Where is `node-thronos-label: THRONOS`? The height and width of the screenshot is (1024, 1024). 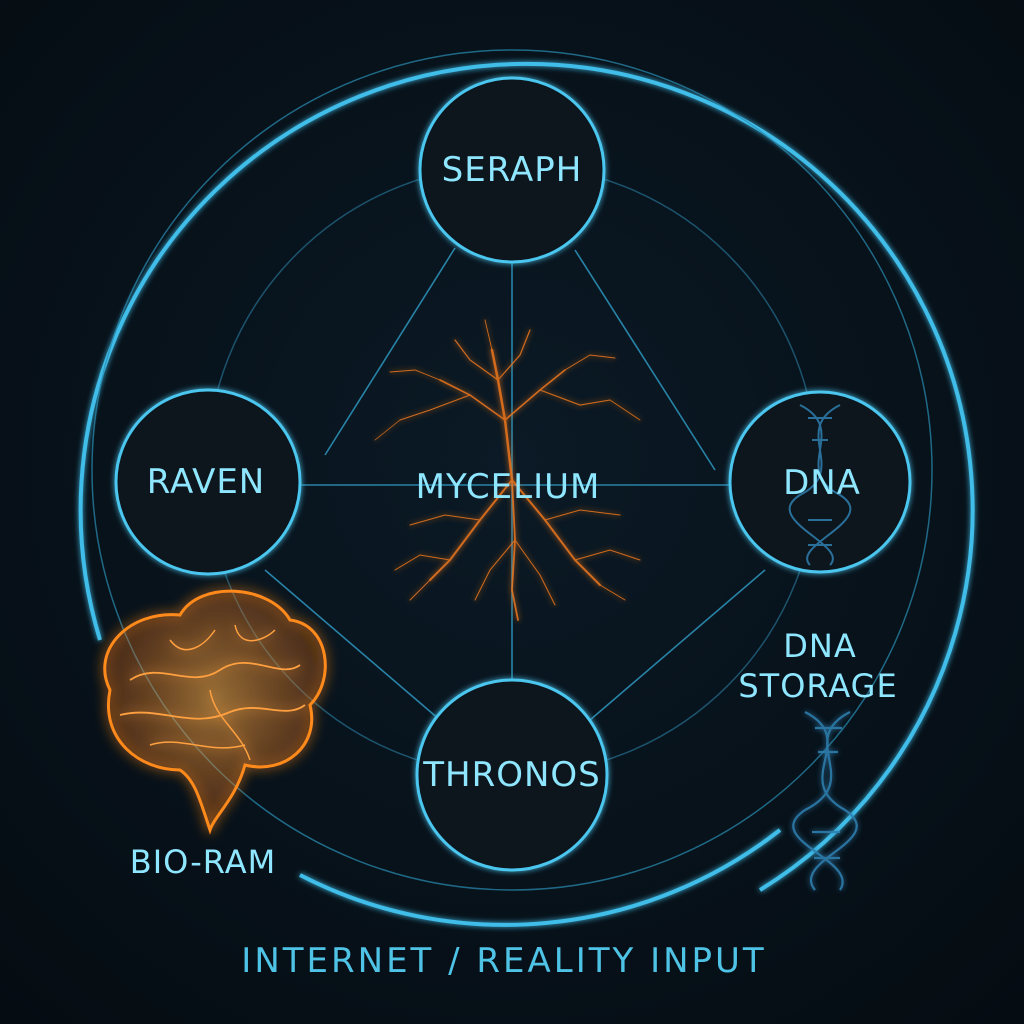 node-thronos-label: THRONOS is located at coordinates (511, 775).